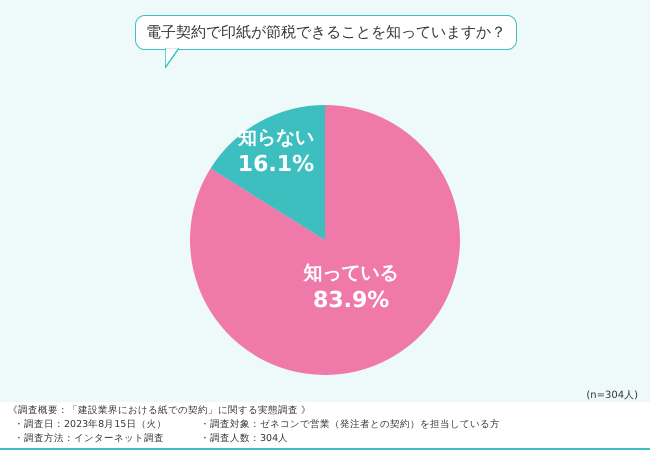 The width and height of the screenshot is (650, 450). What do you see at coordinates (89, 438) in the screenshot?
I see `text: ・調査方法：インターネット調査` at bounding box center [89, 438].